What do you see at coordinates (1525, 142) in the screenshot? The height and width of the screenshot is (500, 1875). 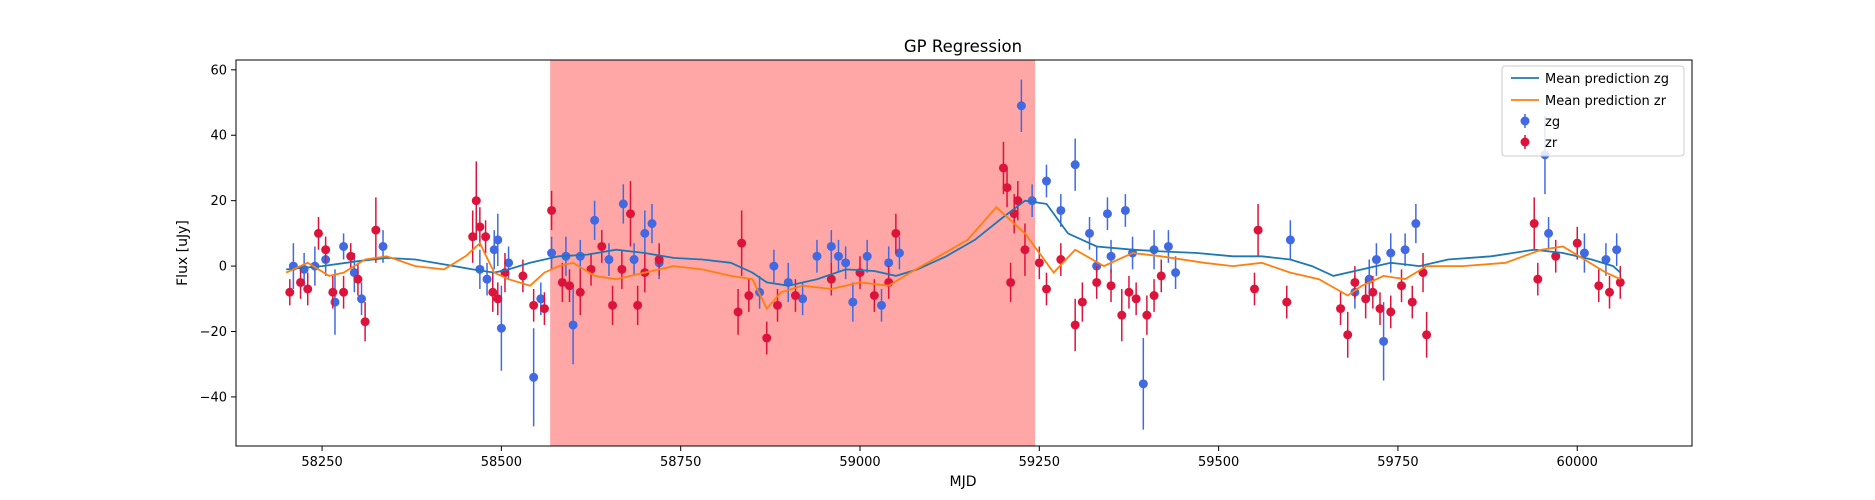 I see `legend-zr-marker-swatch` at bounding box center [1525, 142].